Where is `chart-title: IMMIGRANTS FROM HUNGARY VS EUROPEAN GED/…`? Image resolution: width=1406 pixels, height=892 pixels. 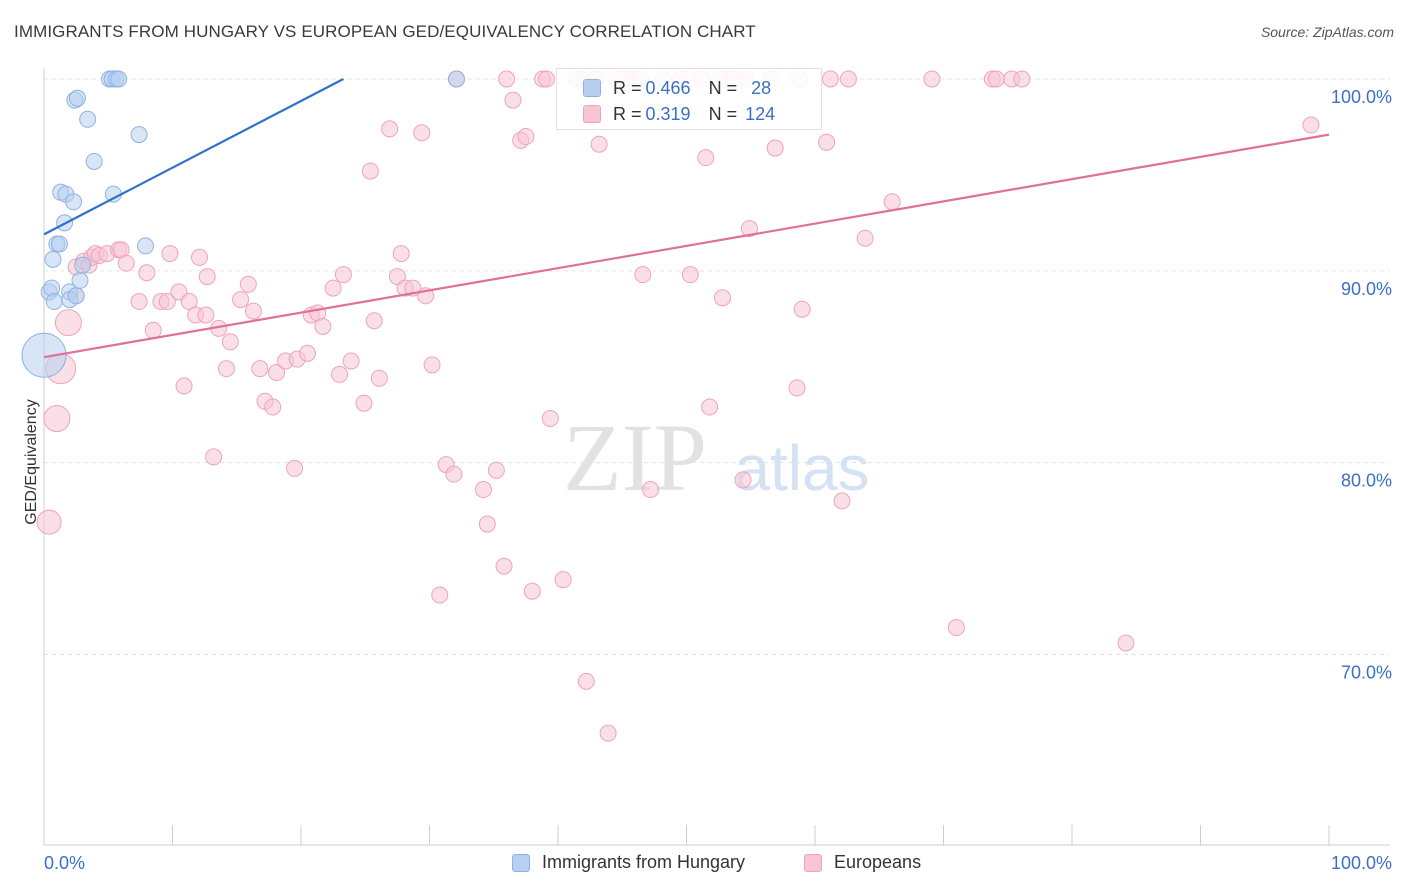
chart-title: IMMIGRANTS FROM HUNGARY VS EUROPEAN GED/… is located at coordinates (385, 31).